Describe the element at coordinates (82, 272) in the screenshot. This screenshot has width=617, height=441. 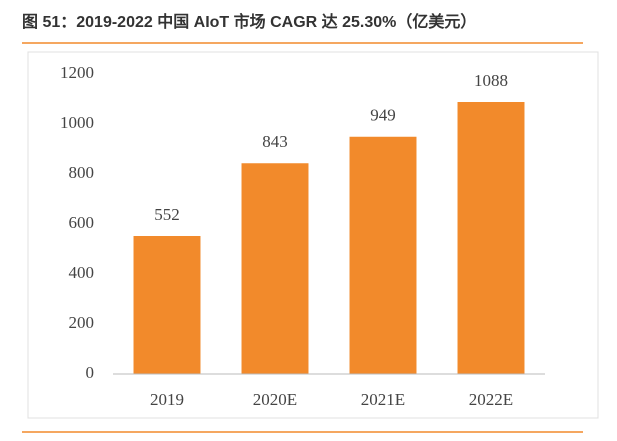
I see `y-tick-label: 400` at that location.